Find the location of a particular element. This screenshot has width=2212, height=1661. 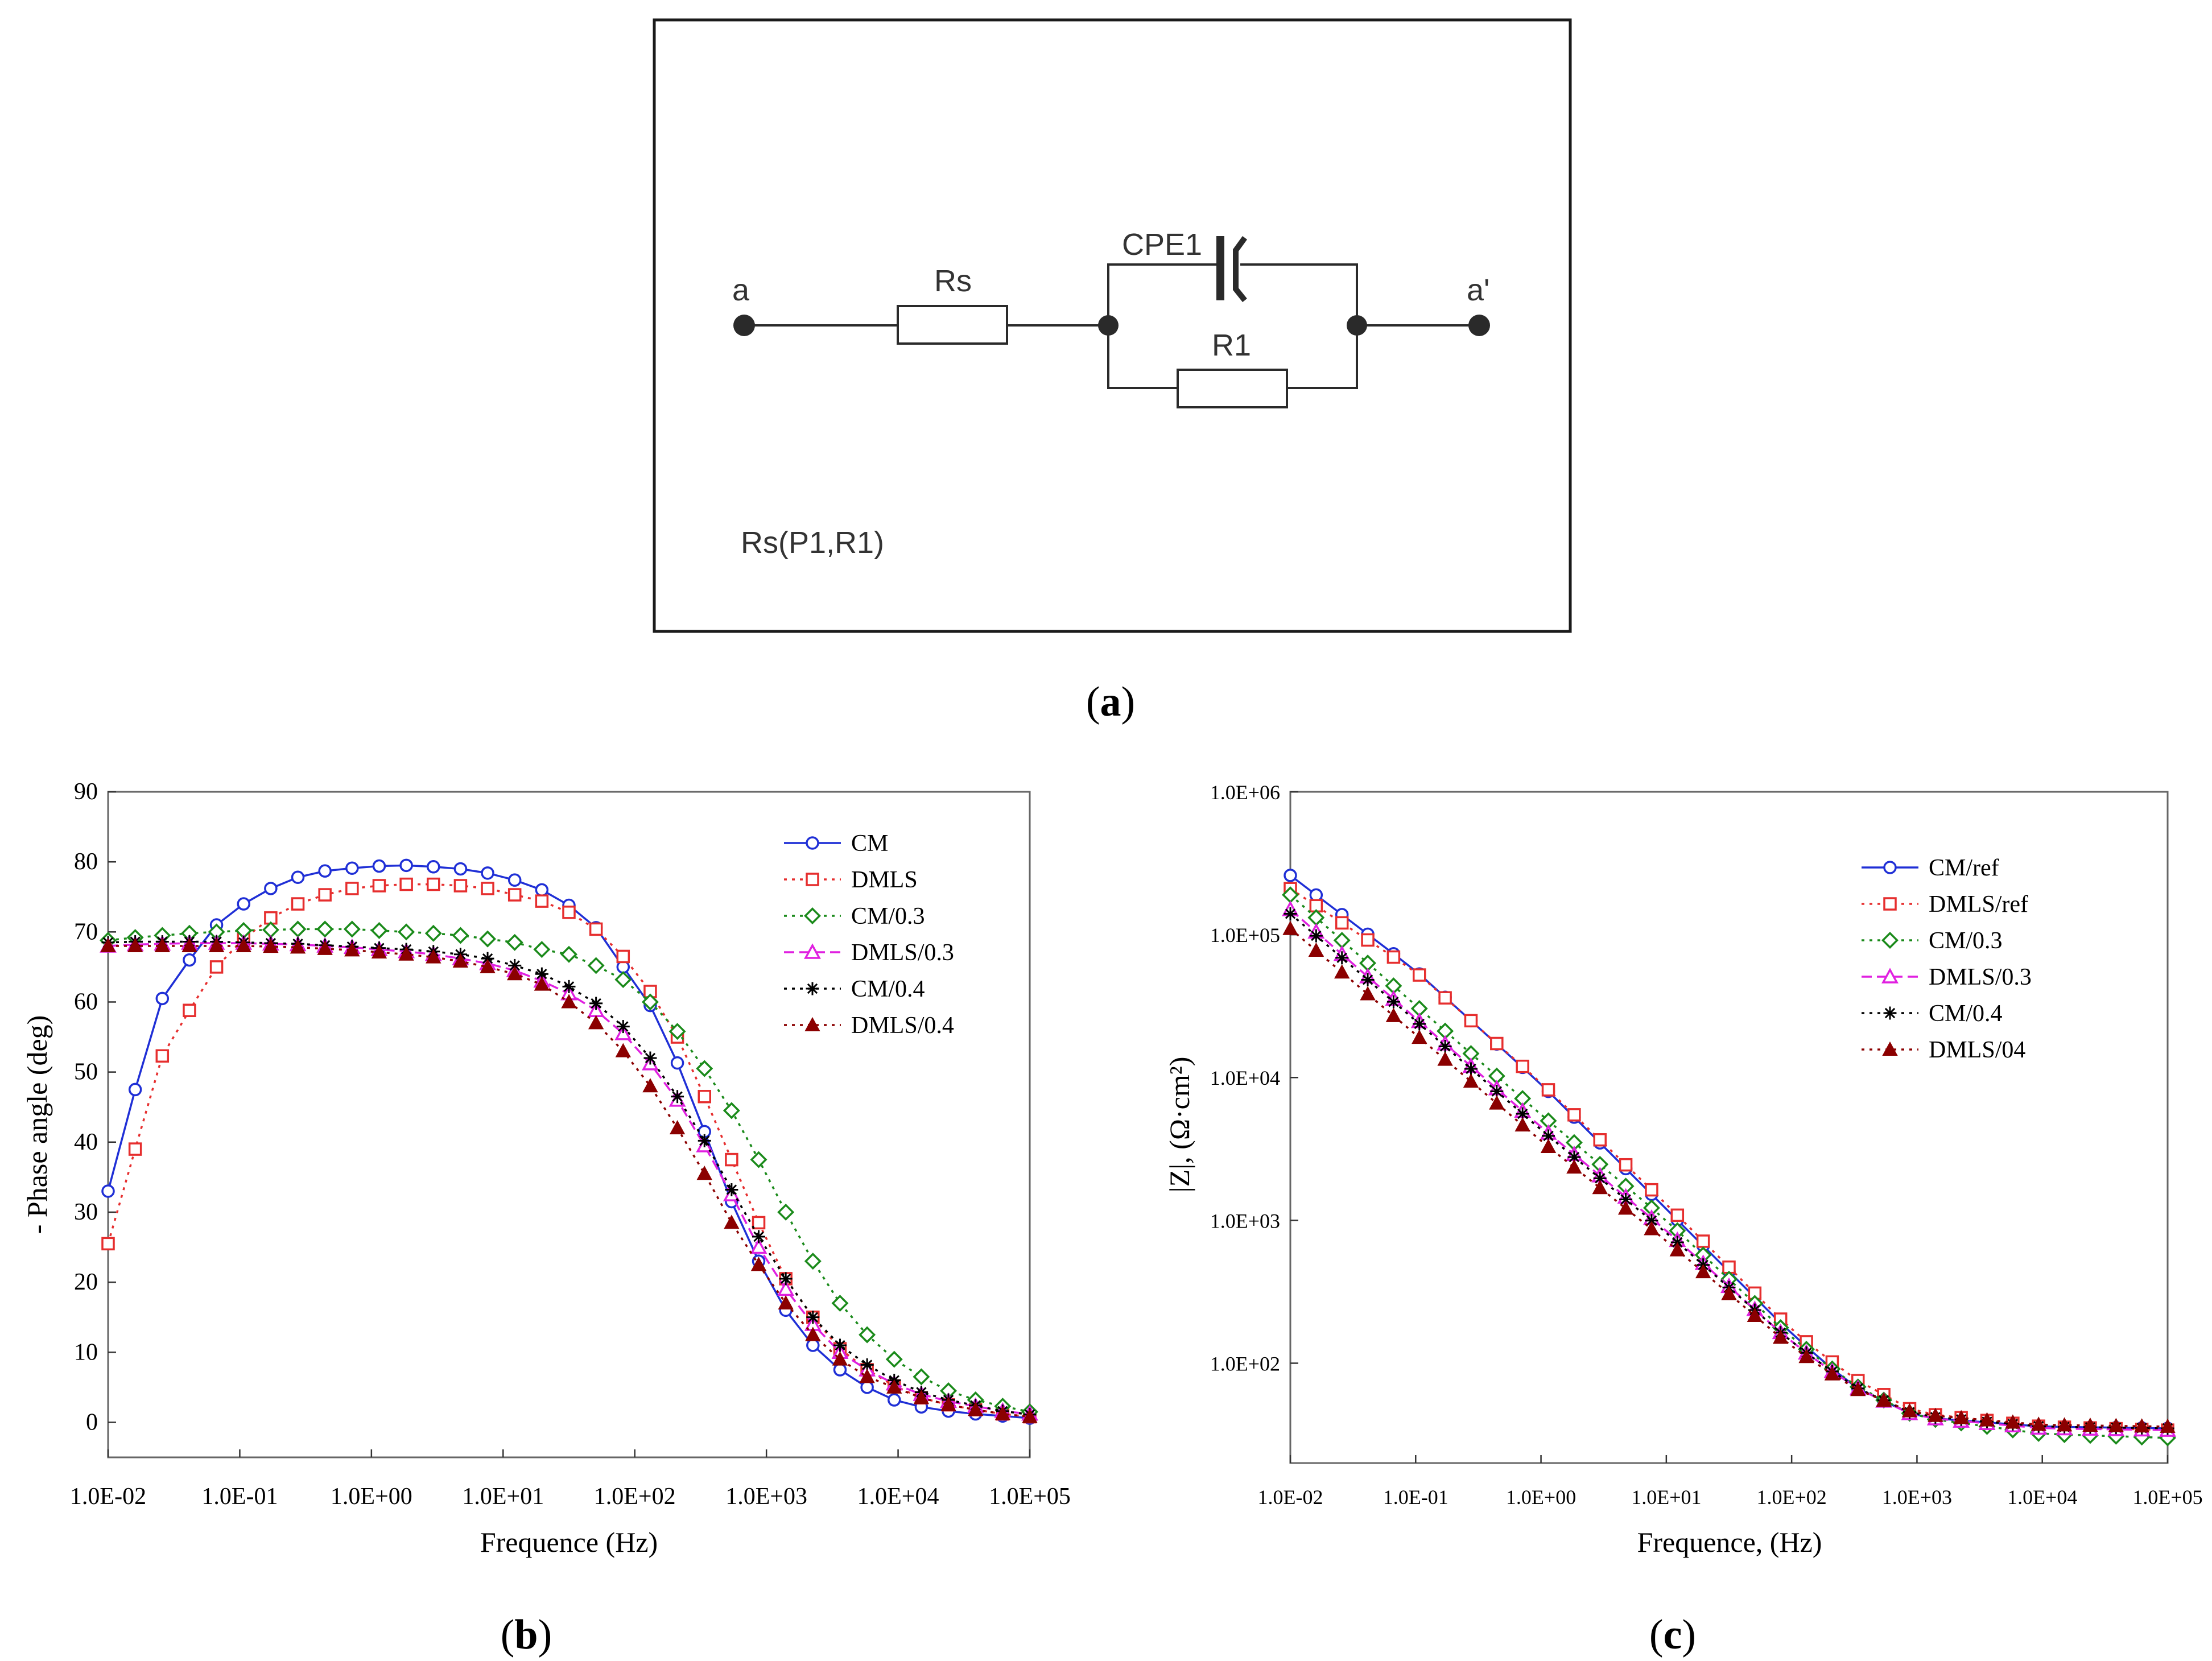

legend-item: CM is located at coordinates (836, 843).